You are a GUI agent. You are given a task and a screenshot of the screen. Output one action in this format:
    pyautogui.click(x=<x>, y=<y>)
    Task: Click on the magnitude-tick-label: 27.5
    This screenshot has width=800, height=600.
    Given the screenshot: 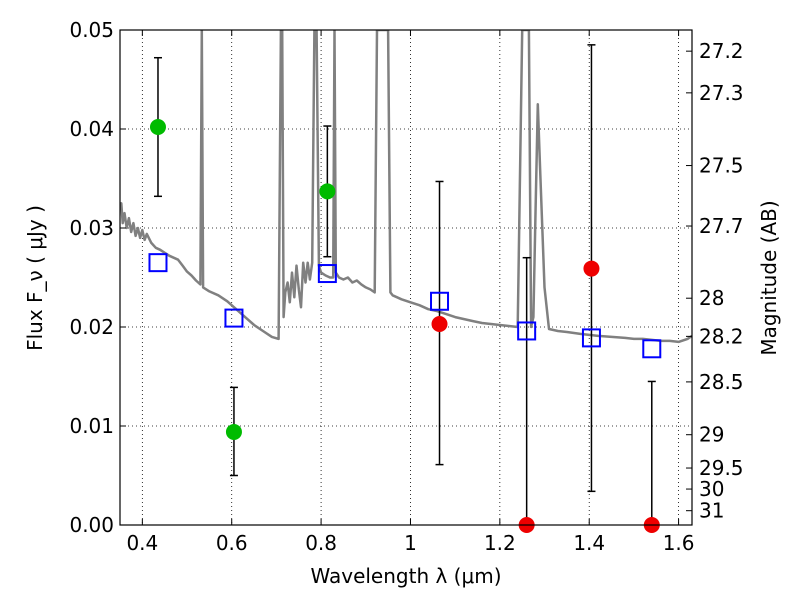 What is the action you would take?
    pyautogui.click(x=721, y=166)
    